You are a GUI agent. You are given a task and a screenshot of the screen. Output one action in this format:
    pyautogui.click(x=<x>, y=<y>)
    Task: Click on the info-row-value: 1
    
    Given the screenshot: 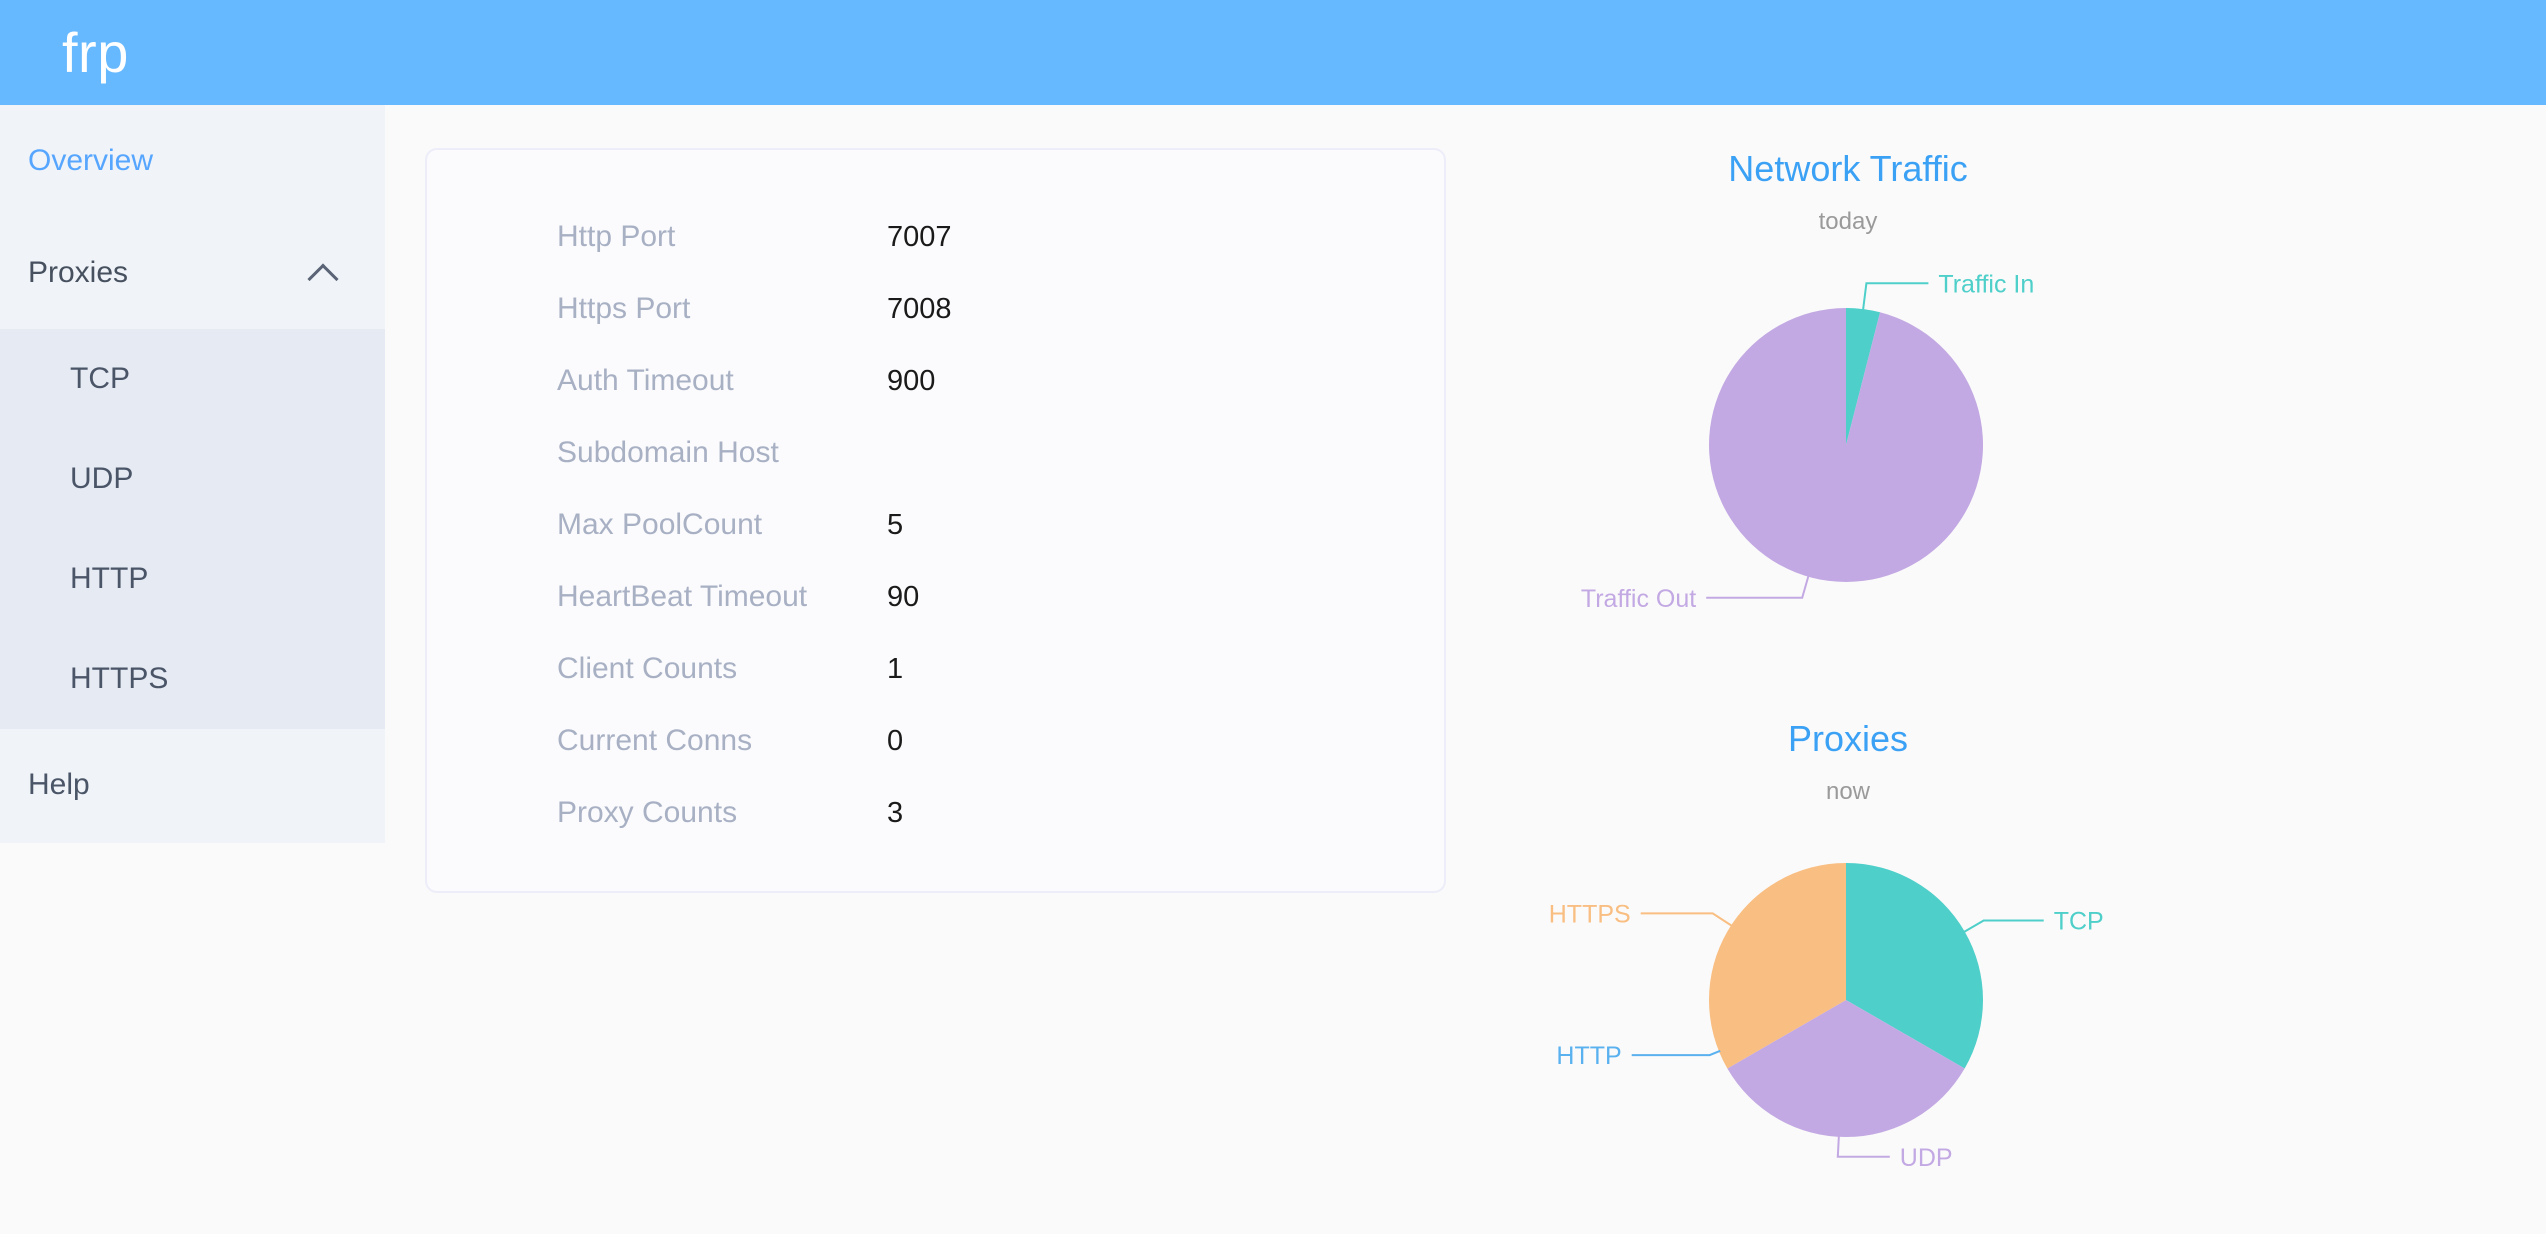 What is the action you would take?
    pyautogui.click(x=895, y=668)
    